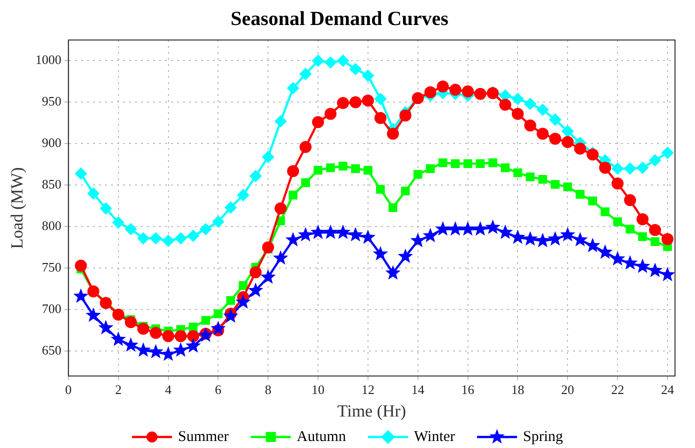 The width and height of the screenshot is (695, 448). What do you see at coordinates (52, 350) in the screenshot?
I see `y-tick-label: 650` at bounding box center [52, 350].